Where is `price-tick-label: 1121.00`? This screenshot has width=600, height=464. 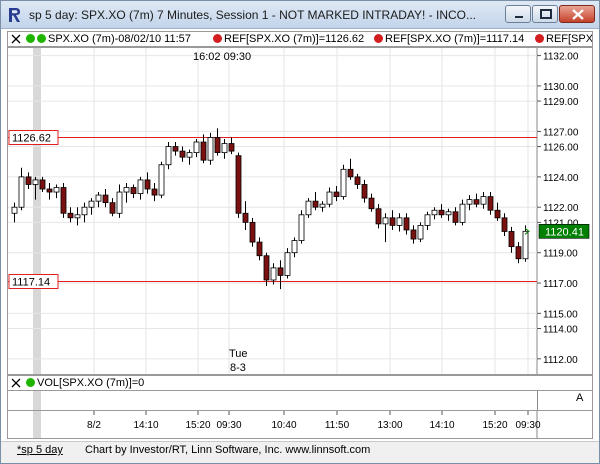
price-tick-label: 1121.00 is located at coordinates (561, 223).